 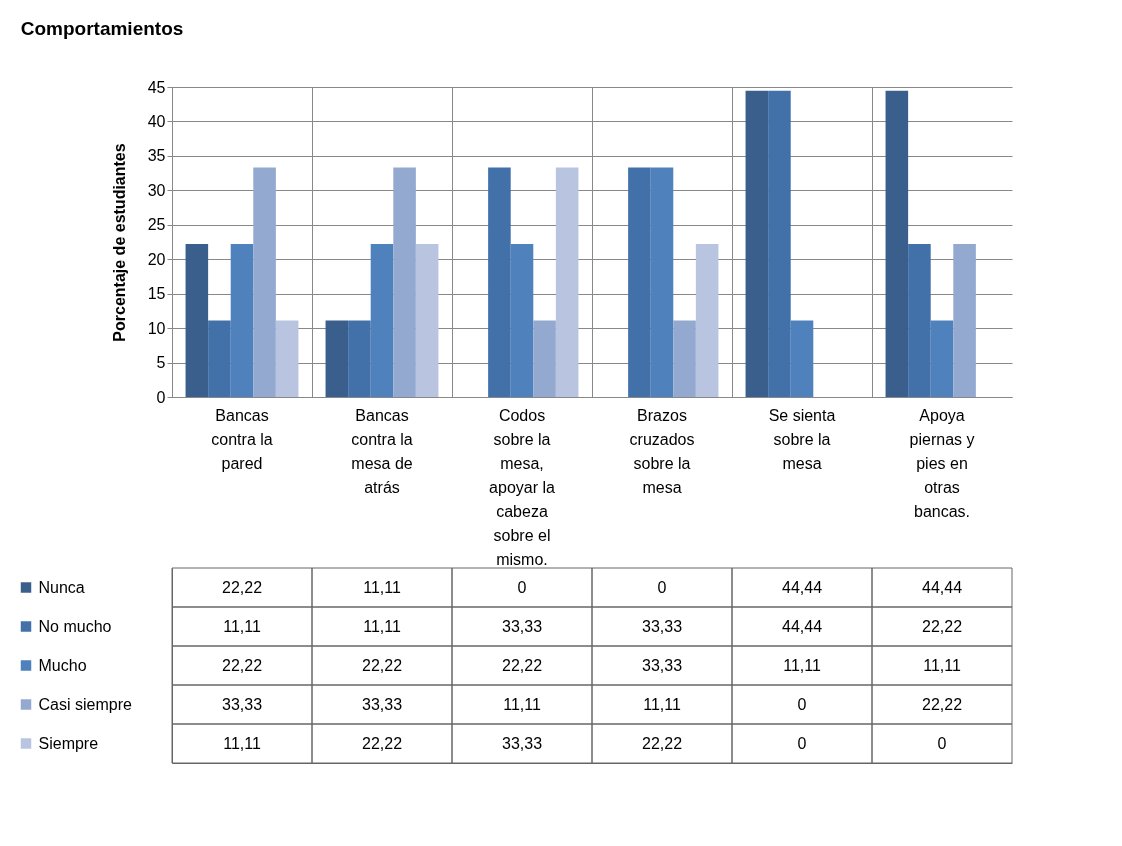 I want to click on x-tick-label: Se sienta sobre la mesa, so click(x=802, y=439).